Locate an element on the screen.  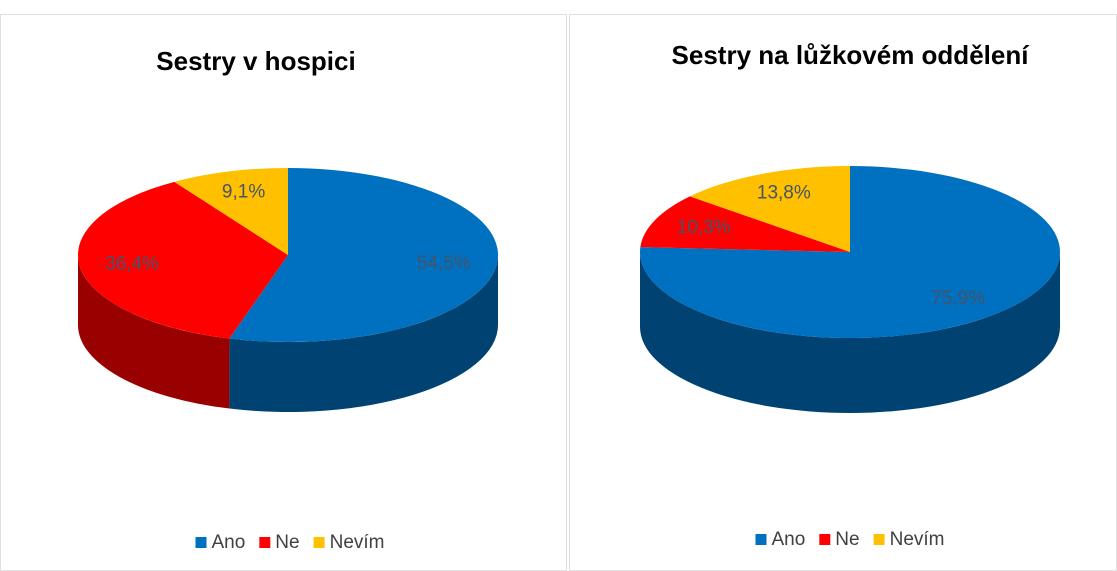
chart-title: Sestry v hospici is located at coordinates (255, 61).